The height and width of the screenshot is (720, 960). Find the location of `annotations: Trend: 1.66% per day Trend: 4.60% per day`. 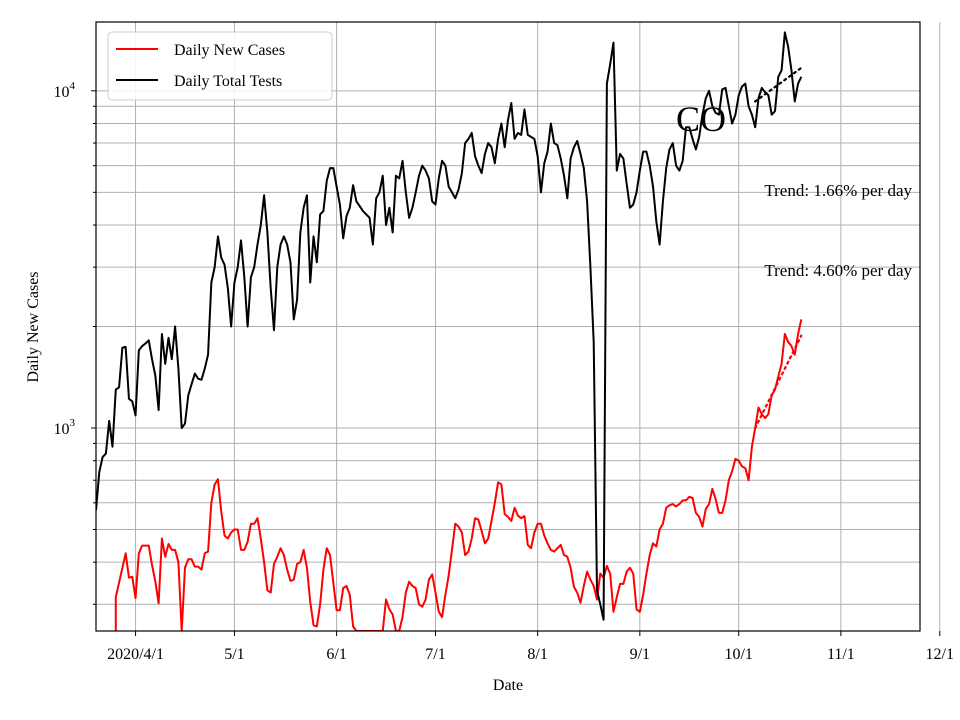

annotations: Trend: 1.66% per day Trend: 4.60% per day is located at coordinates (838, 230).